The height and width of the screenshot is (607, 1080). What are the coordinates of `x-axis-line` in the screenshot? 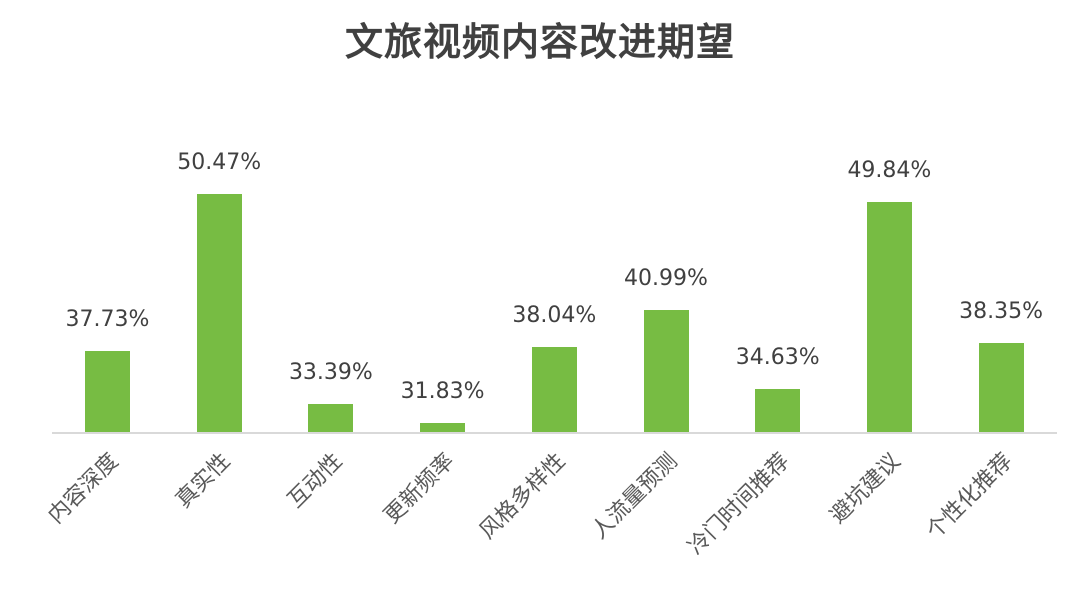 It's located at (554, 433).